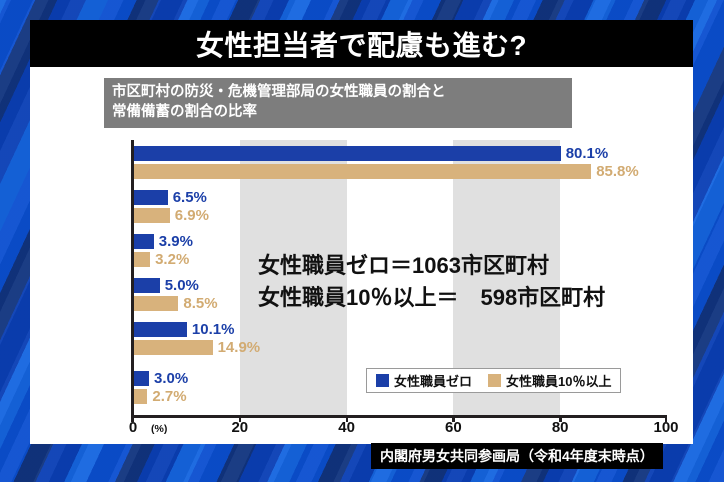 The image size is (724, 482). I want to click on x-axis-tick-label-60: 60, so click(453, 427).